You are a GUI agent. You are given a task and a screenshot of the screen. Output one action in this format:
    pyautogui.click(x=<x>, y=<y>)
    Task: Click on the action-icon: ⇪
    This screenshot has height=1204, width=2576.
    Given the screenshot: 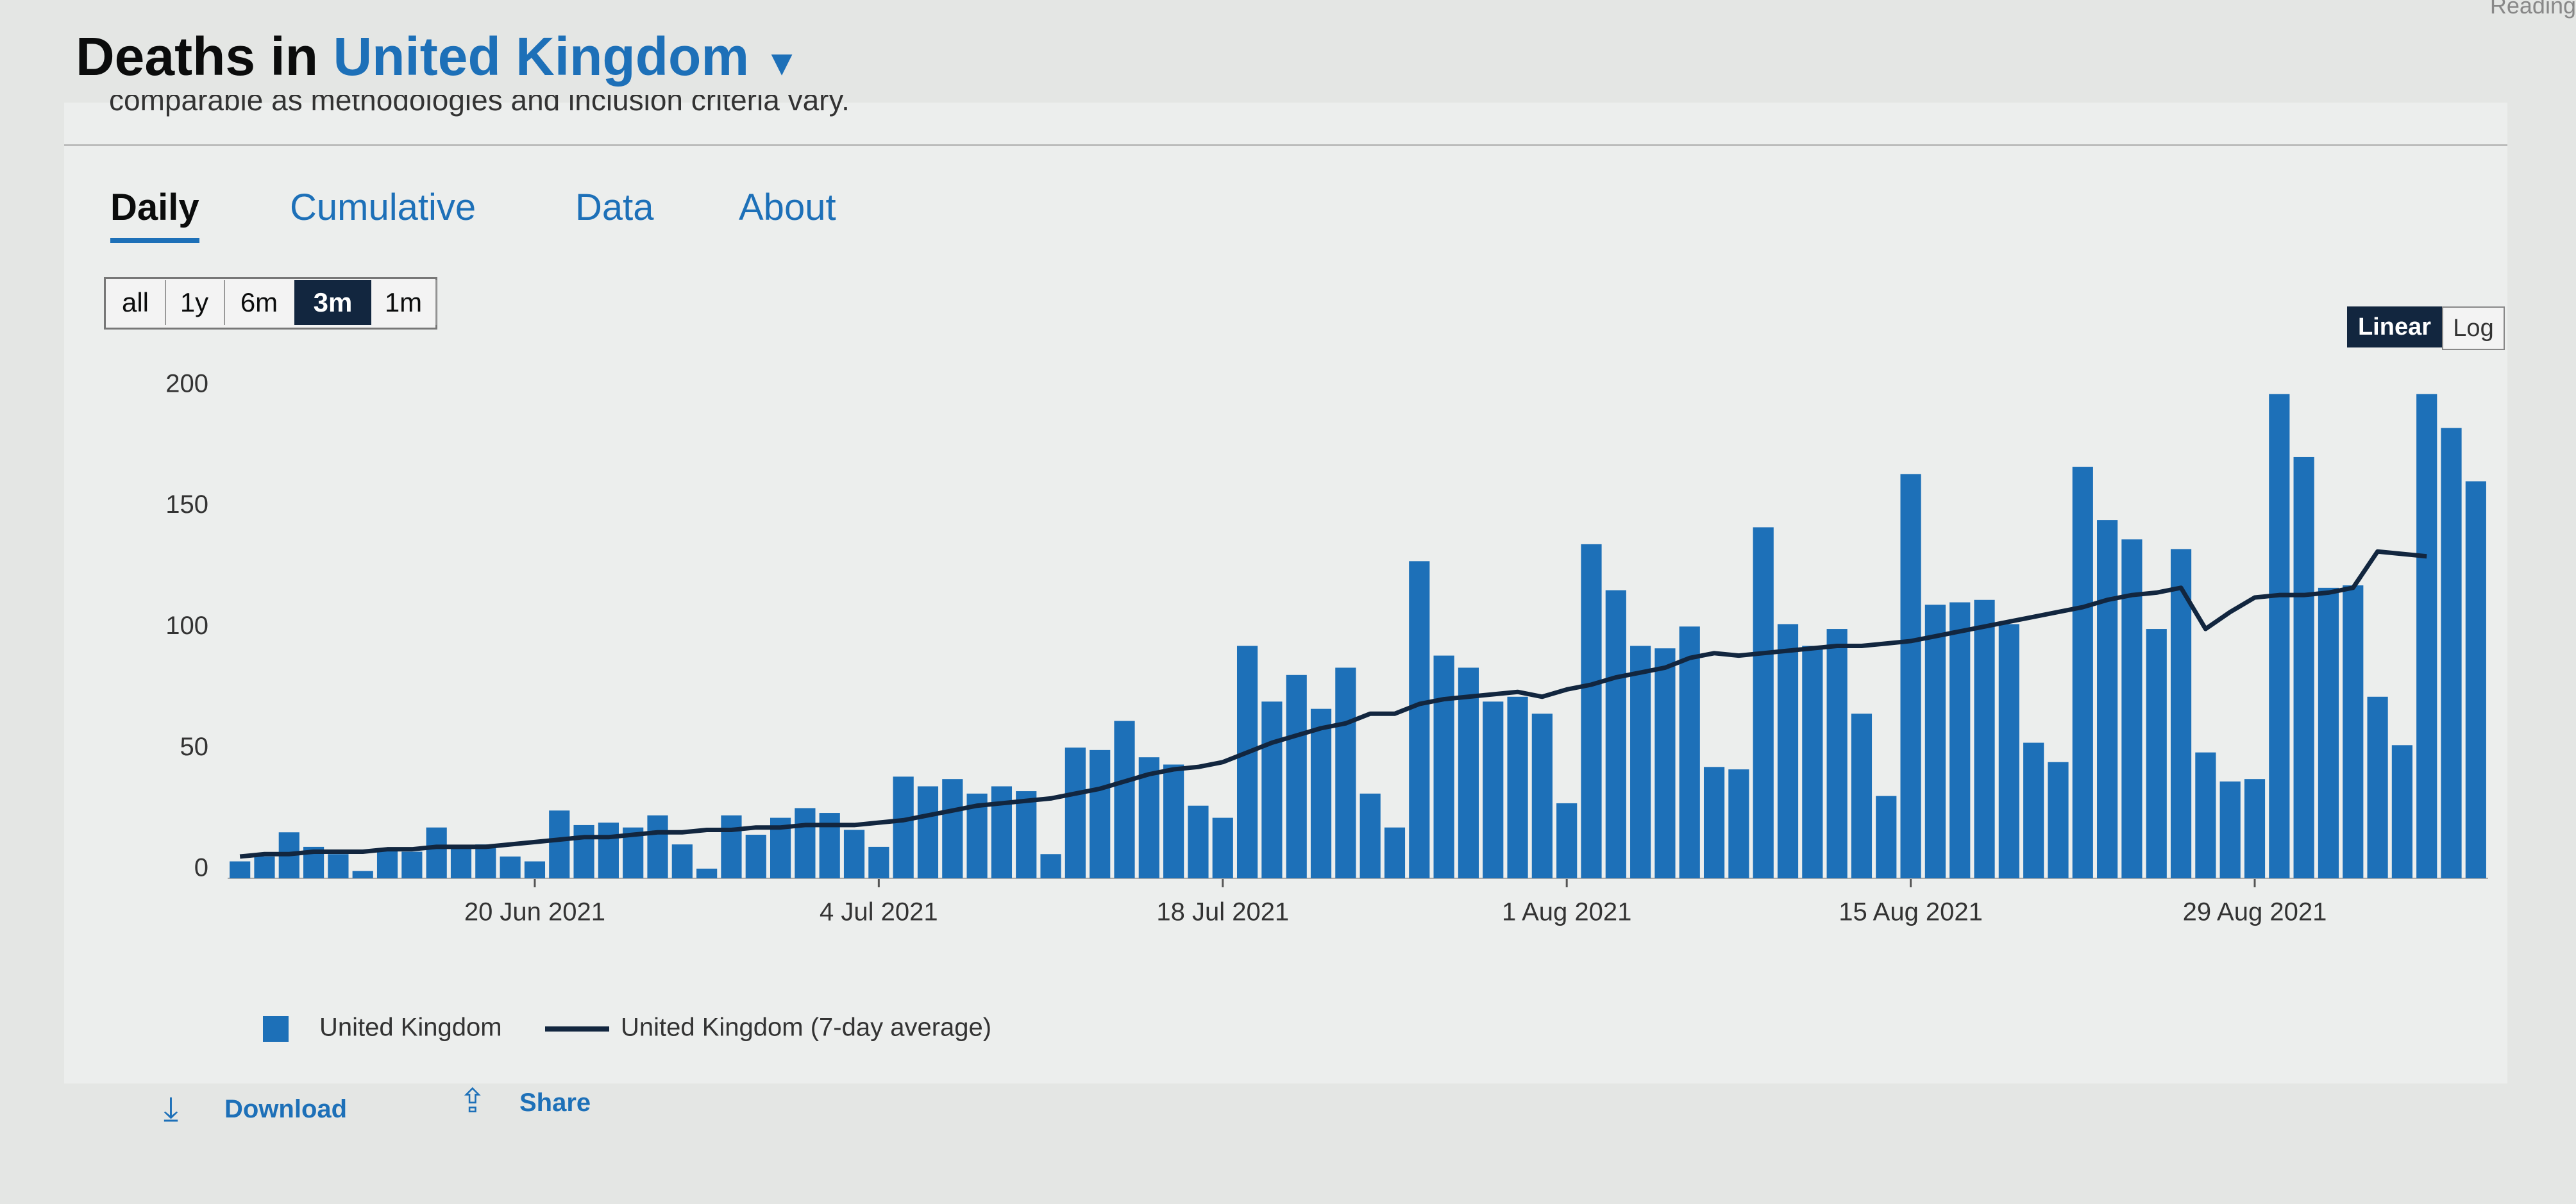 What is the action you would take?
    pyautogui.click(x=473, y=1101)
    